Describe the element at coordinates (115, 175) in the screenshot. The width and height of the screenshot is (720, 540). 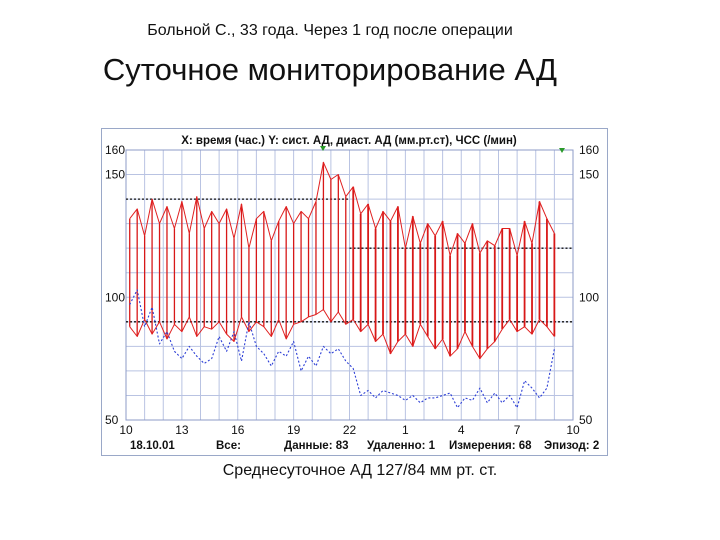
I see `y-tick-left: 150` at that location.